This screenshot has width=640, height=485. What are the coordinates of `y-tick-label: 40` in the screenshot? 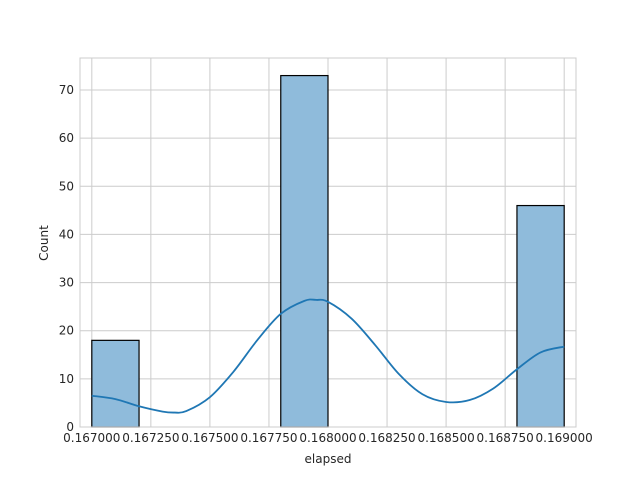 It's located at (66, 234).